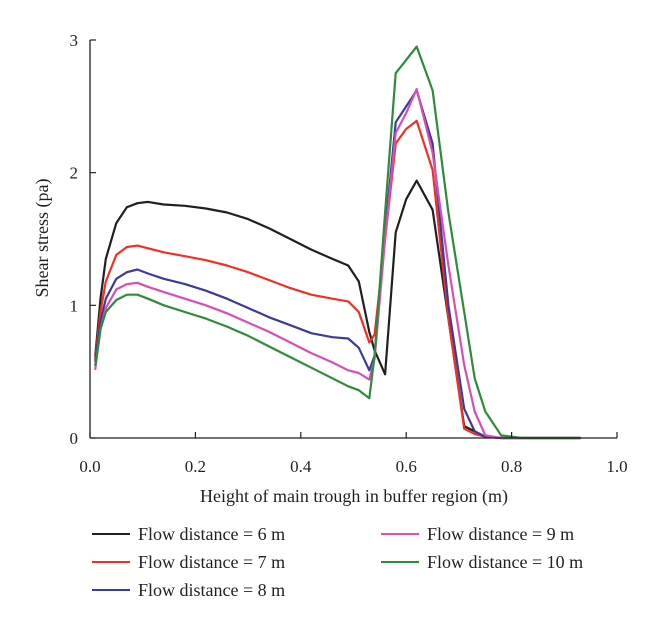 This screenshot has width=660, height=628. What do you see at coordinates (74, 305) in the screenshot?
I see `y-tick-label: 1` at bounding box center [74, 305].